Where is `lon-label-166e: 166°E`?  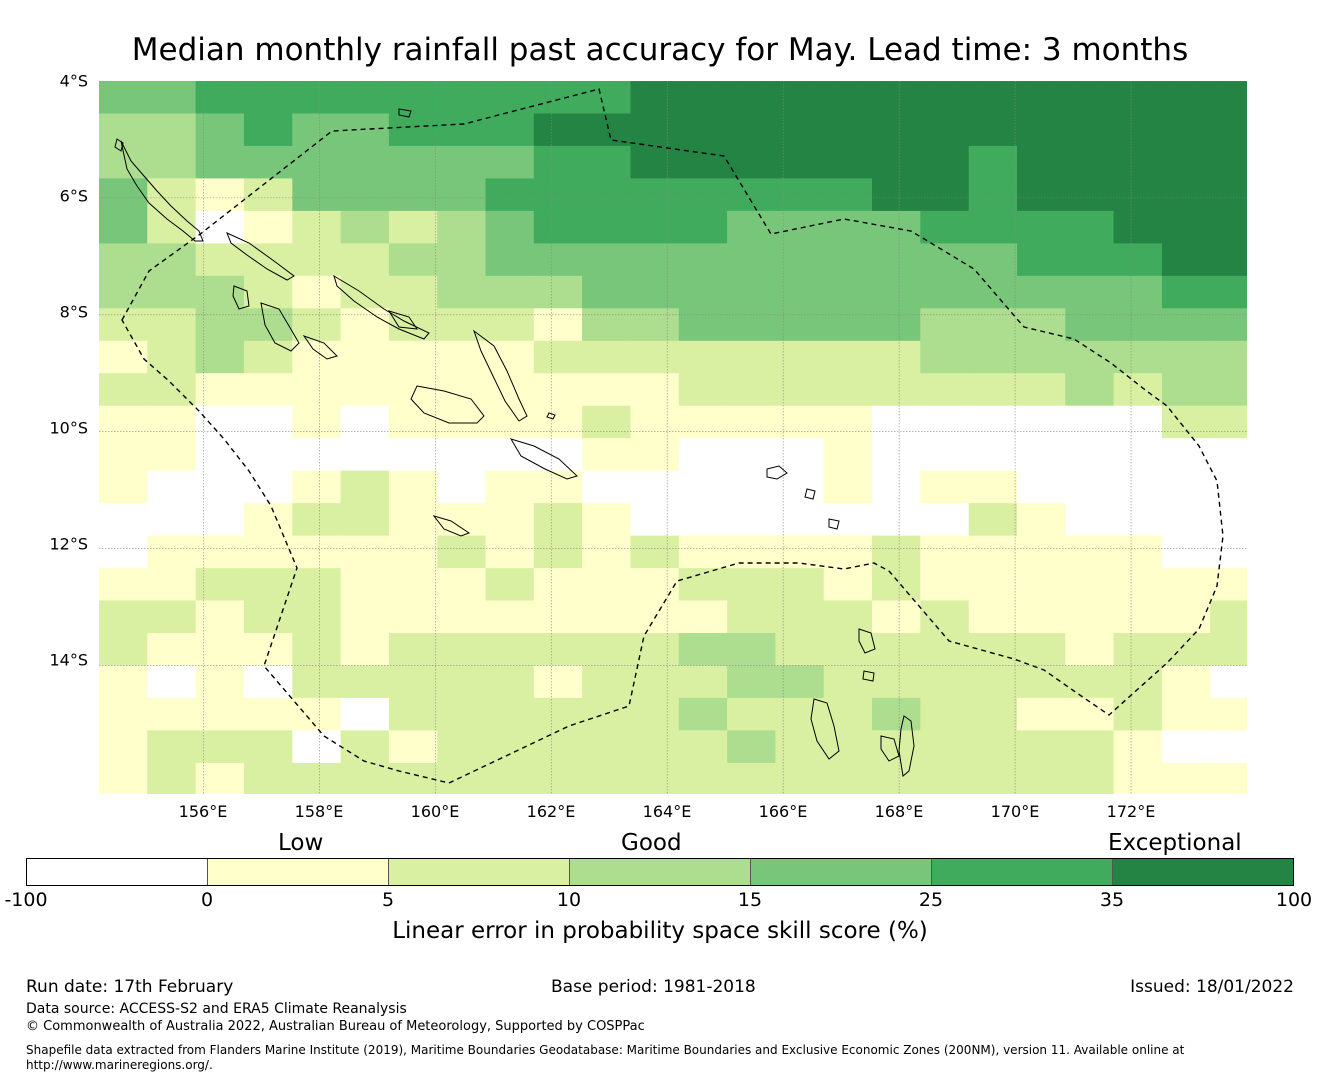 lon-label-166e: 166°E is located at coordinates (783, 811).